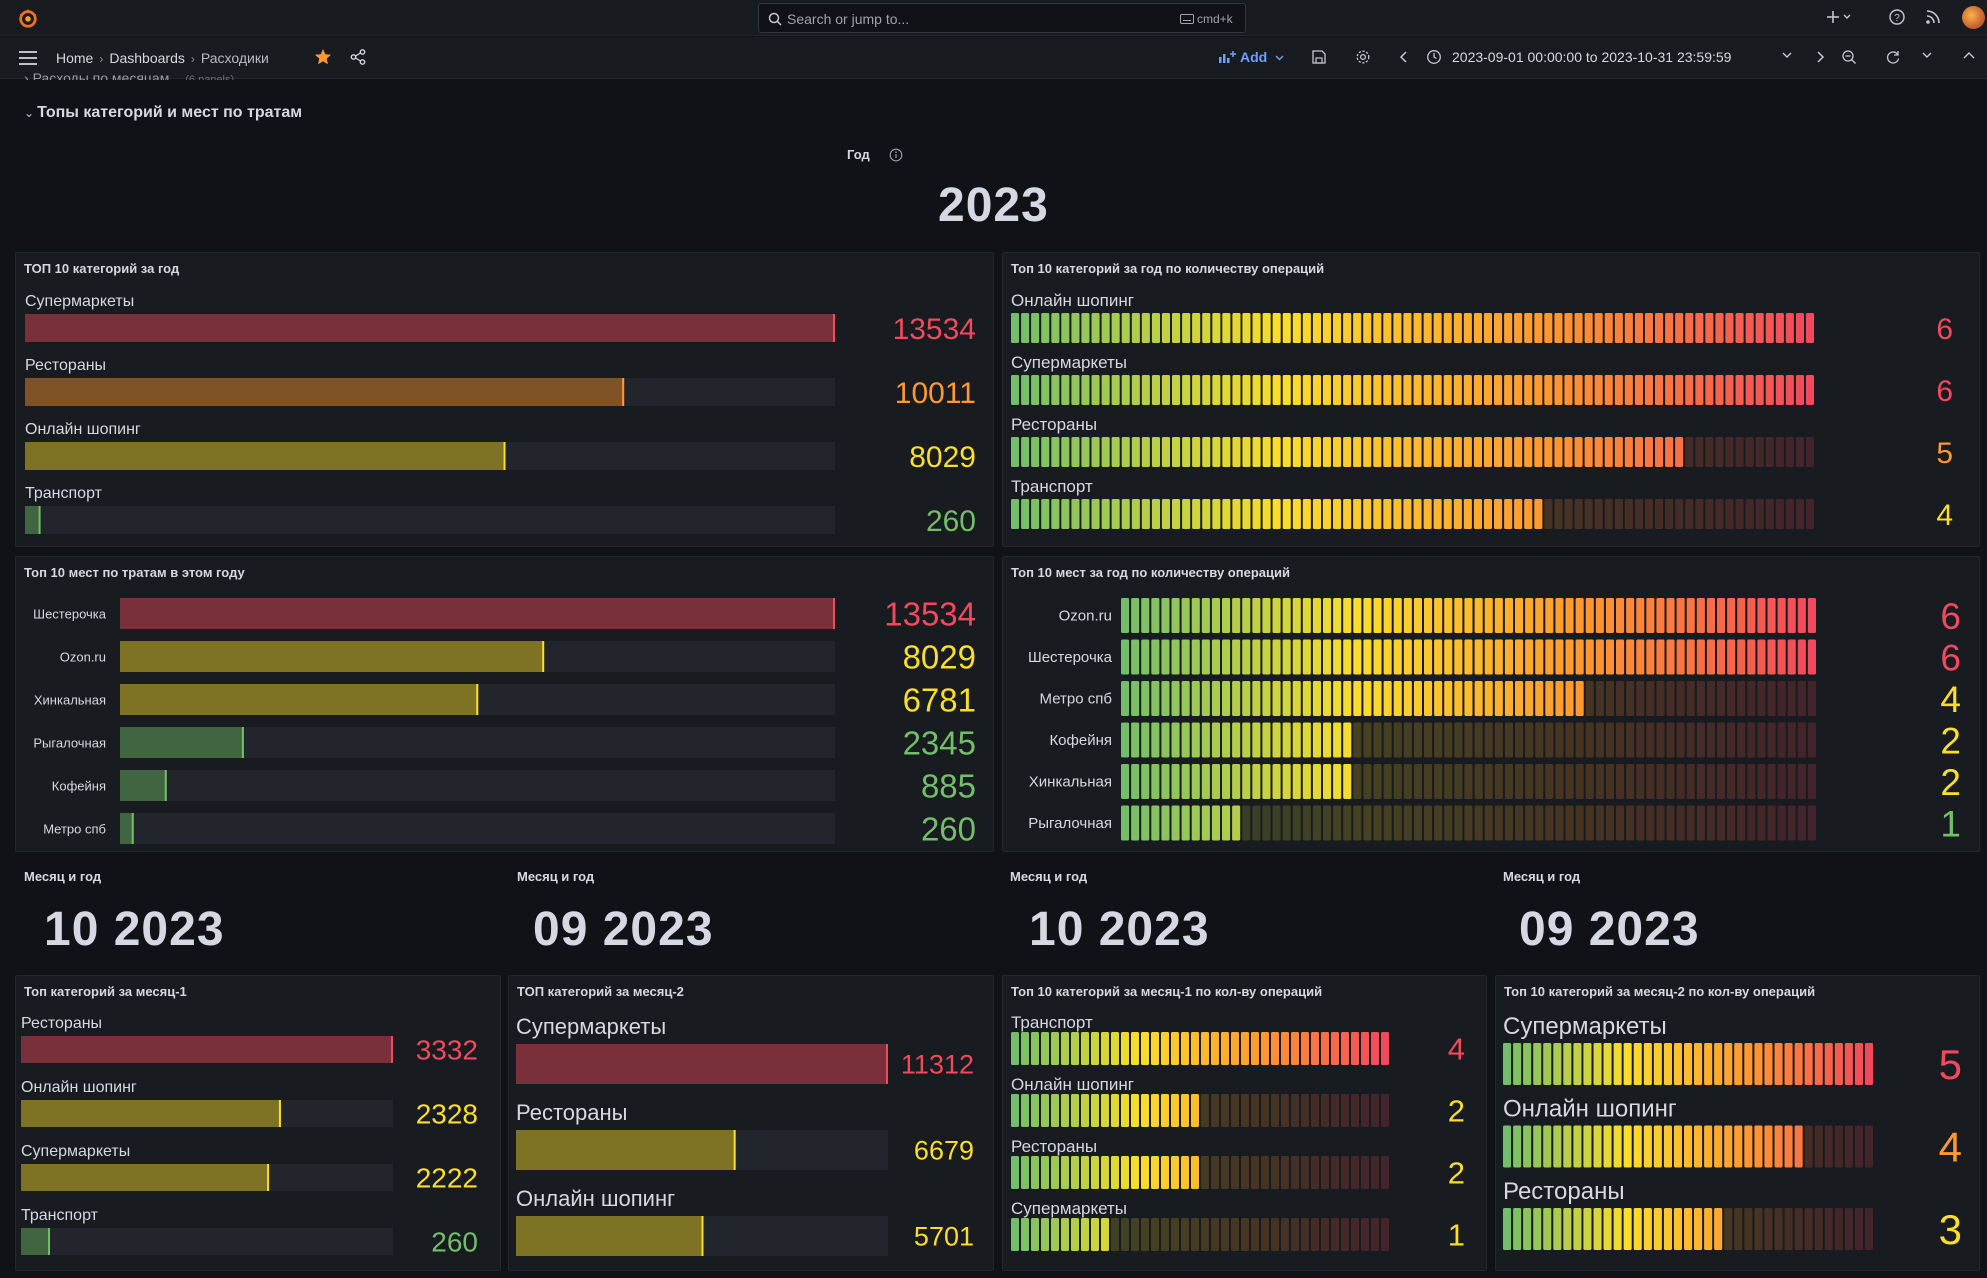 The height and width of the screenshot is (1278, 1987). What do you see at coordinates (1319, 57) in the screenshot?
I see `save-icon` at bounding box center [1319, 57].